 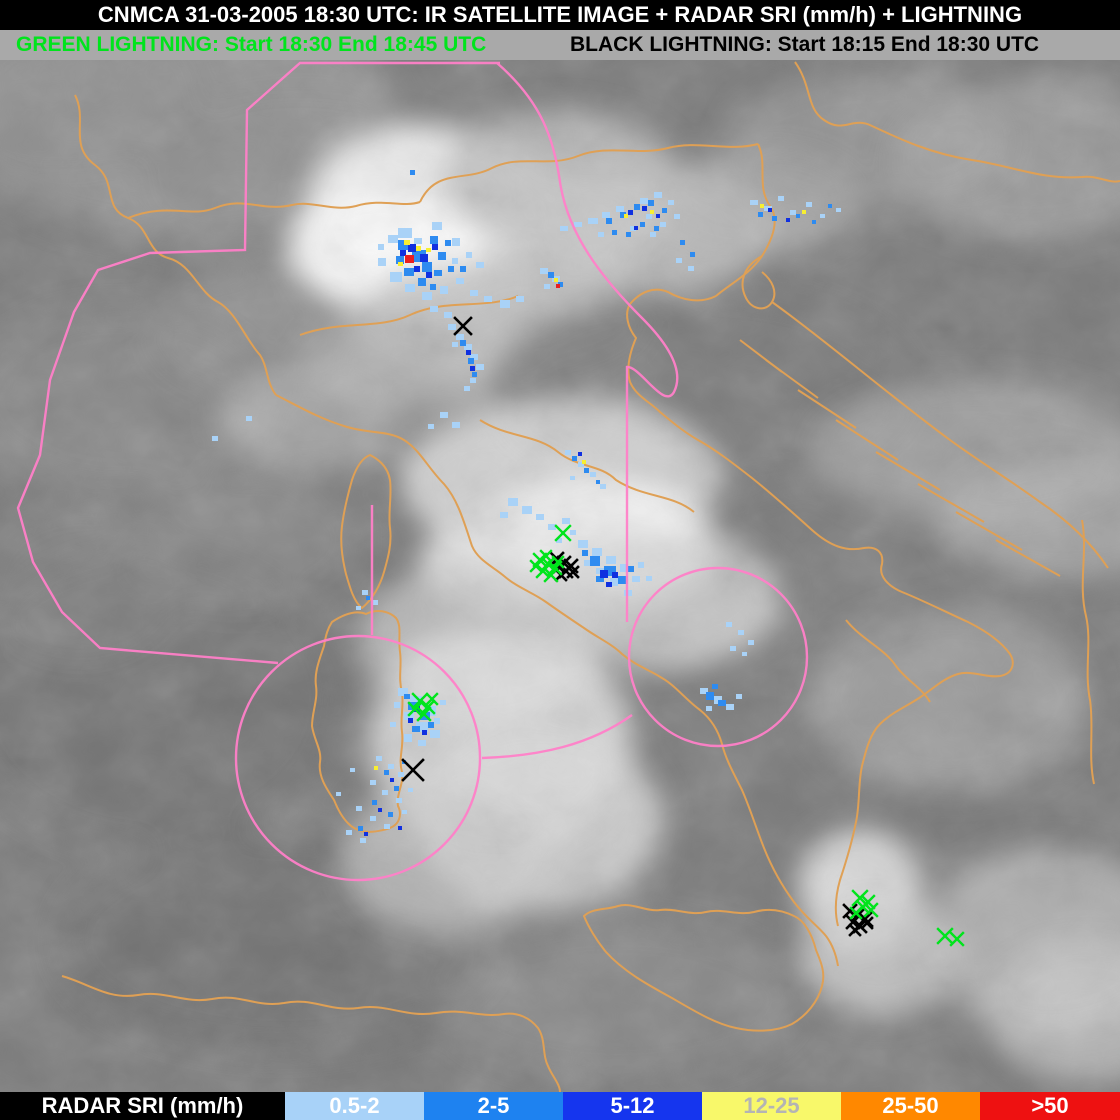 I want to click on legend-title: RADAR SRI (mm/h), so click(x=142, y=1106).